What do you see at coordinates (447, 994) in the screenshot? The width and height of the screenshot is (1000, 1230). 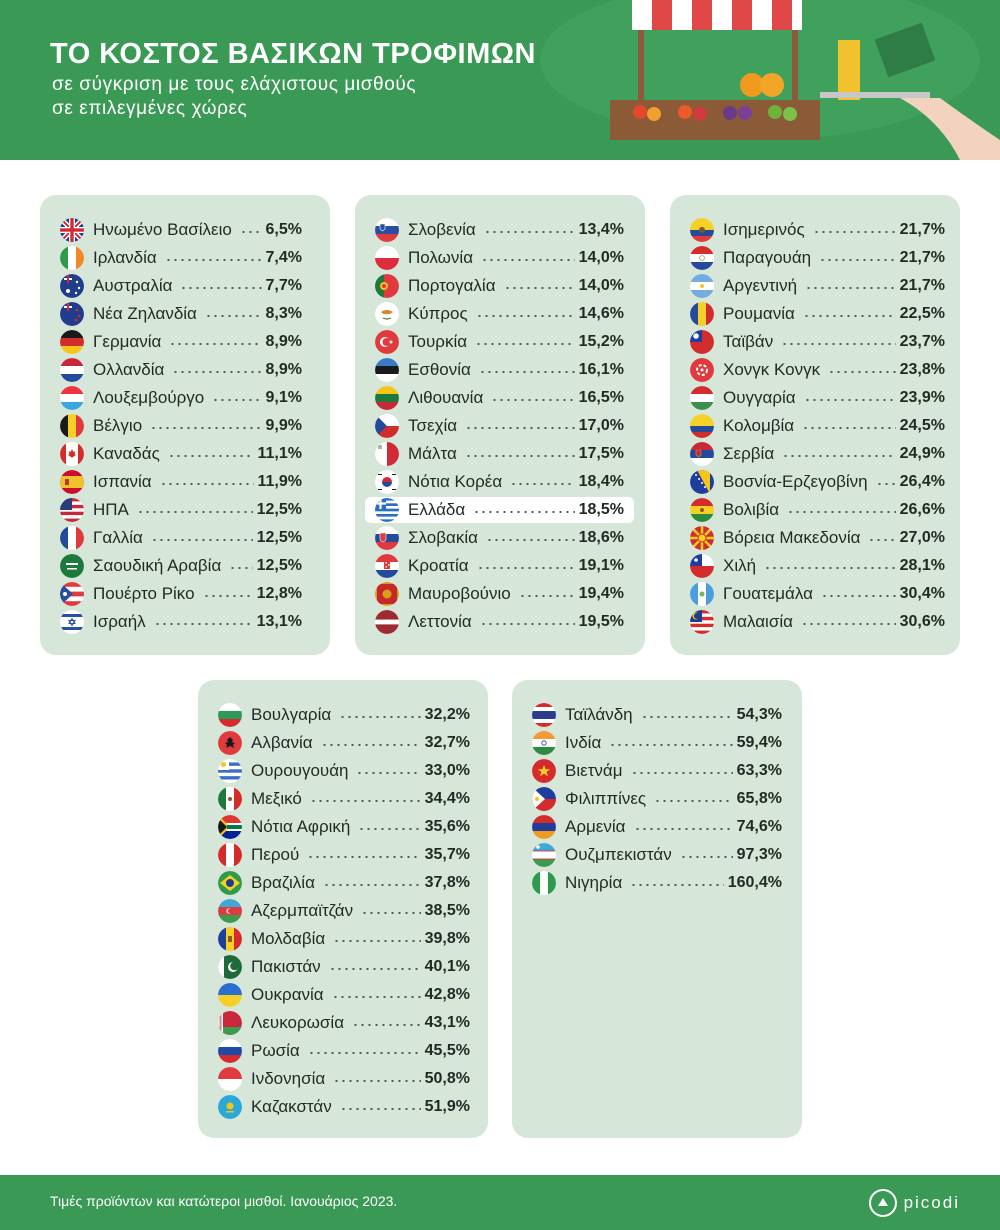 I see `percentage-value: 42,8%` at bounding box center [447, 994].